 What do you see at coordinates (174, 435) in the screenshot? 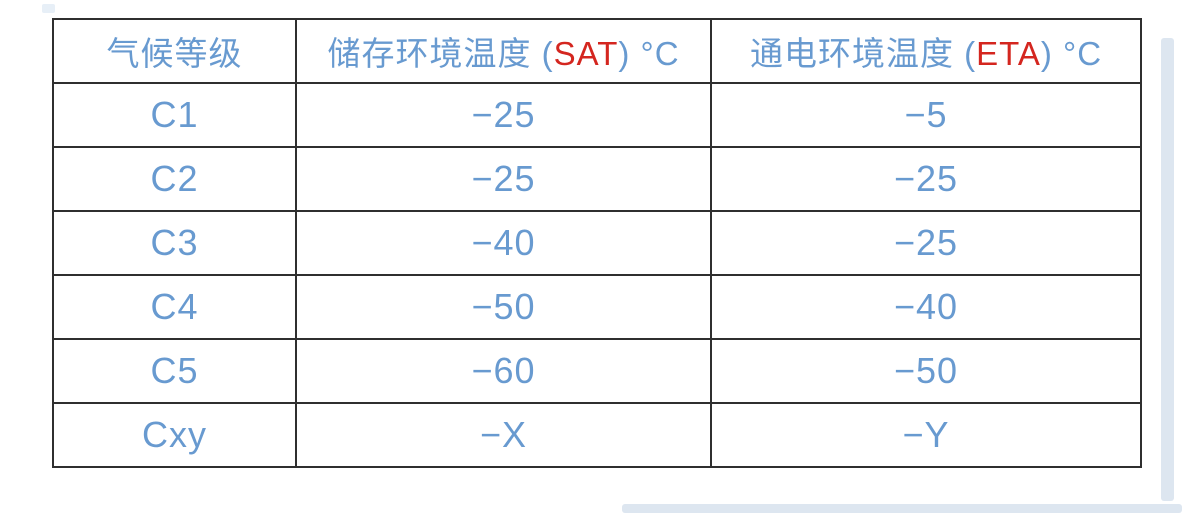
I see `cell-grade: Cxy` at bounding box center [174, 435].